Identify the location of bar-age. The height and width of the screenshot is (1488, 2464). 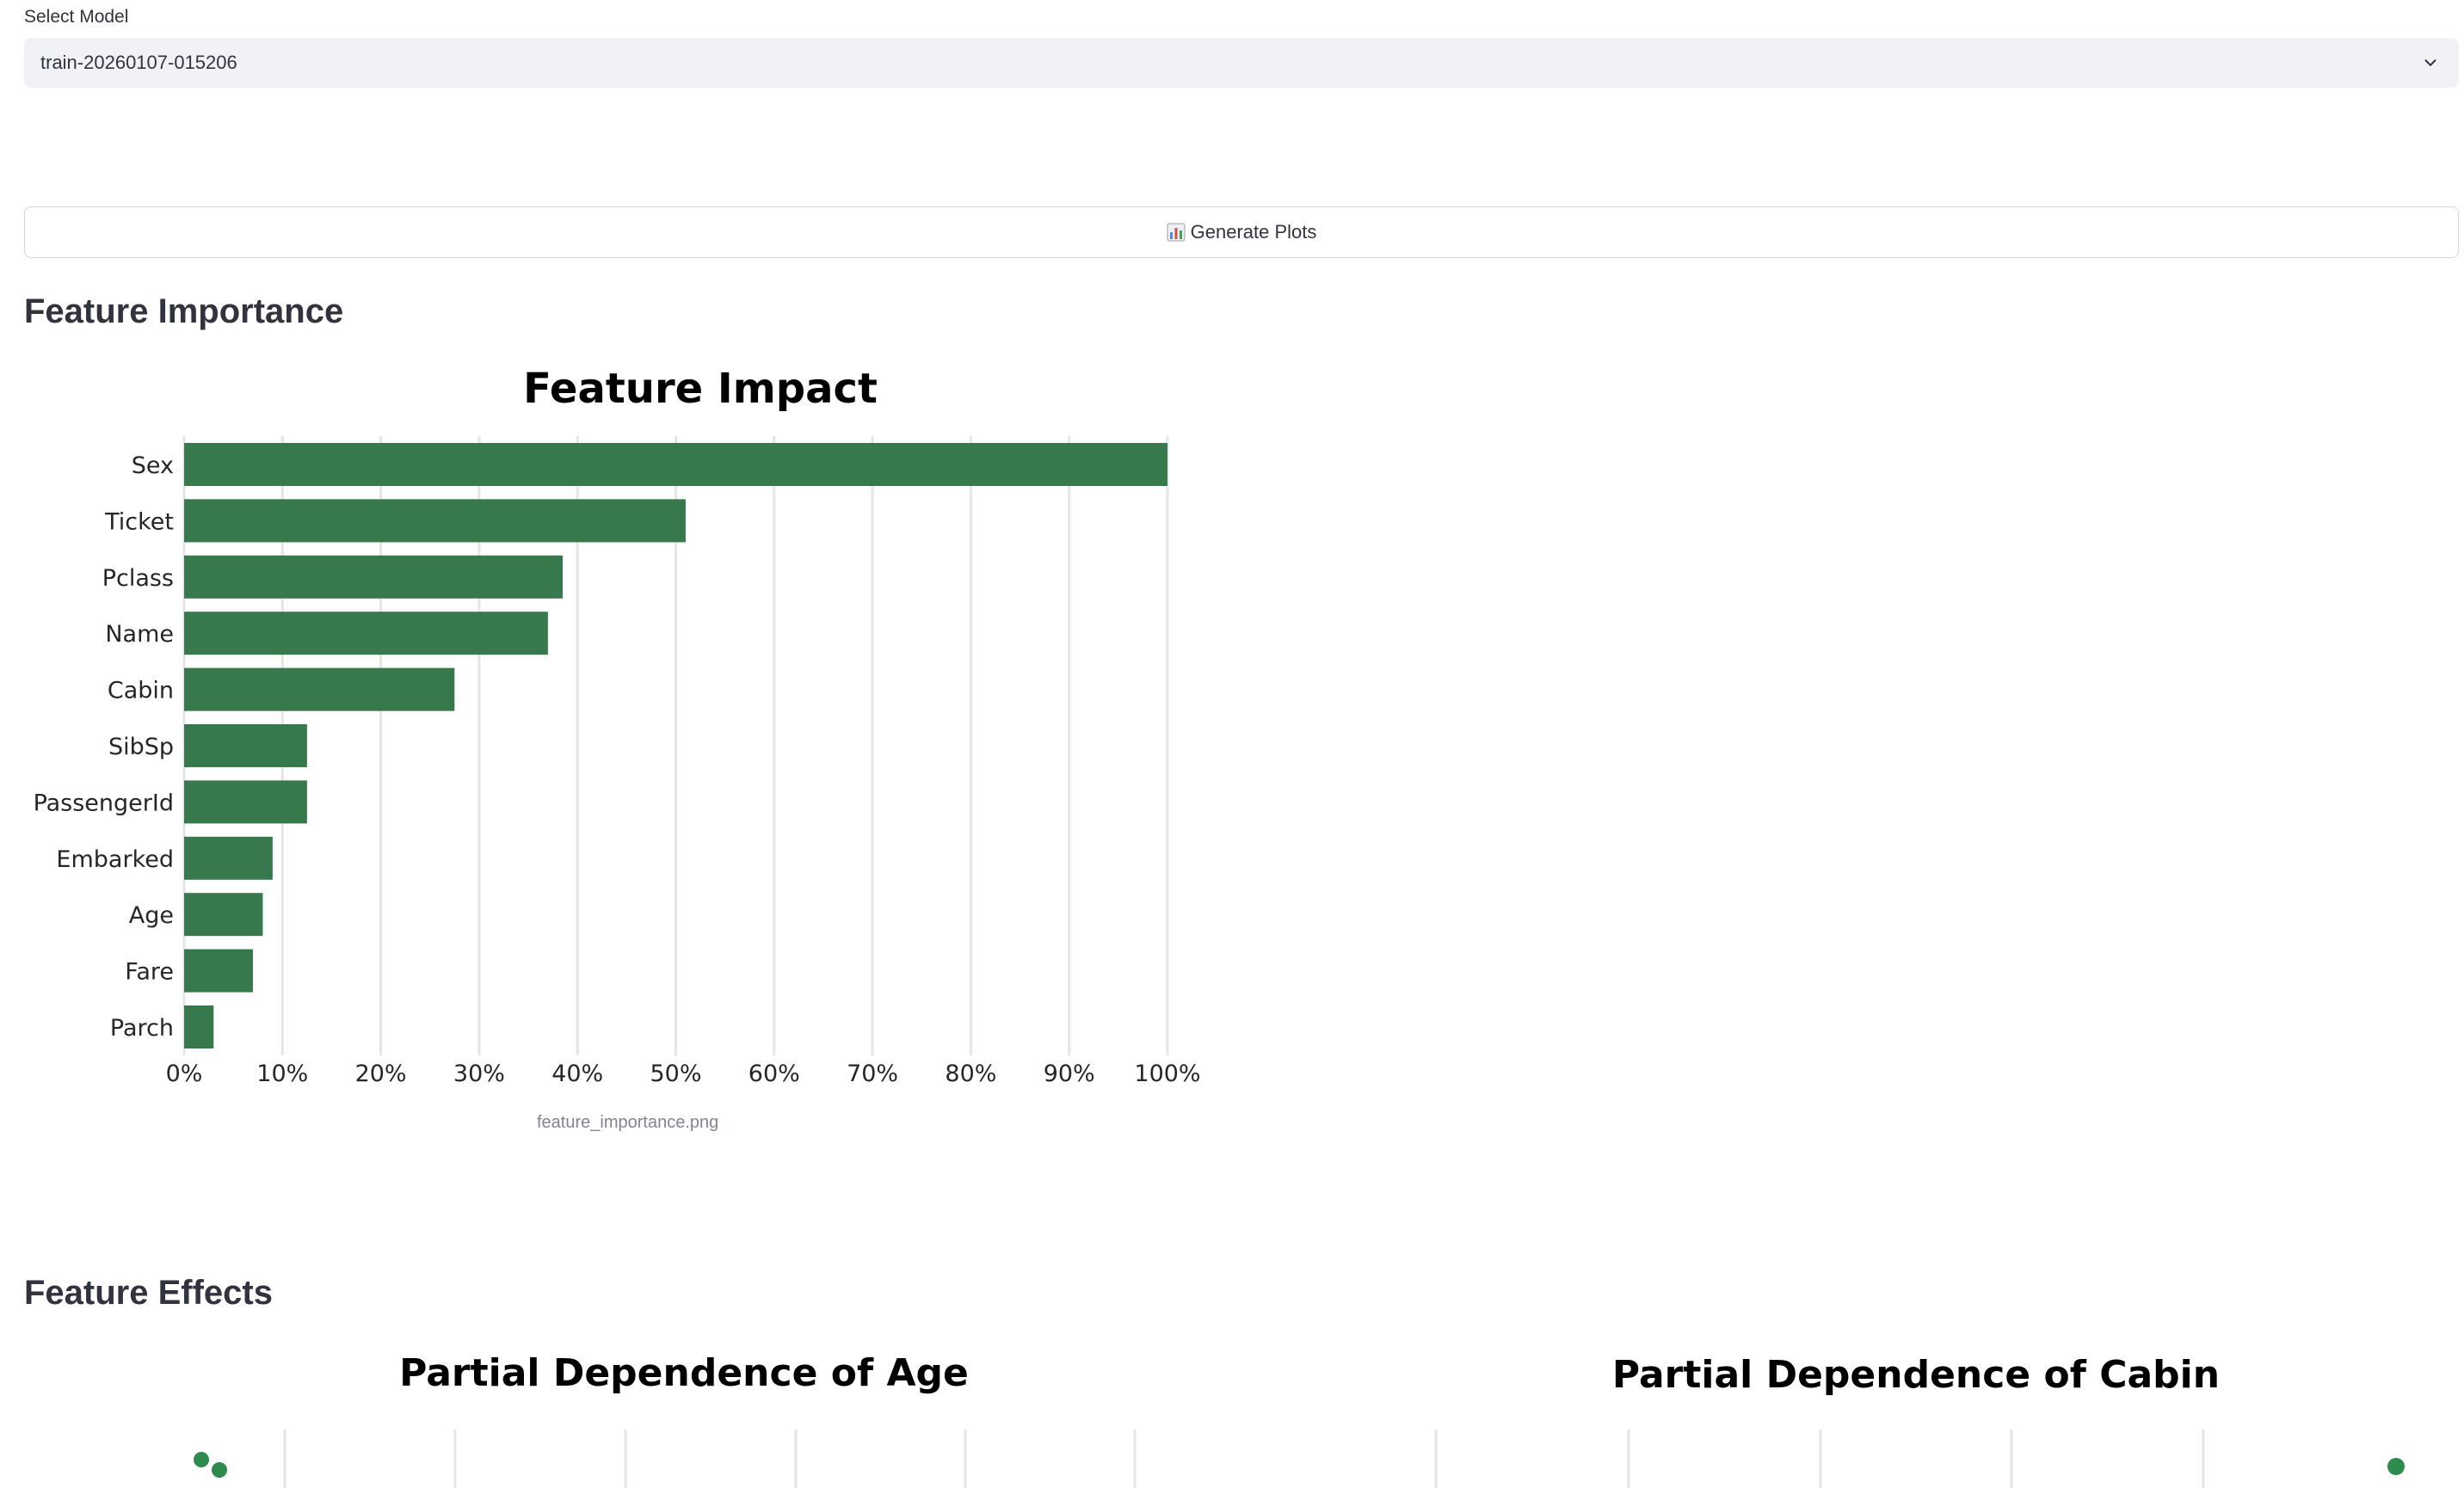
(223, 915).